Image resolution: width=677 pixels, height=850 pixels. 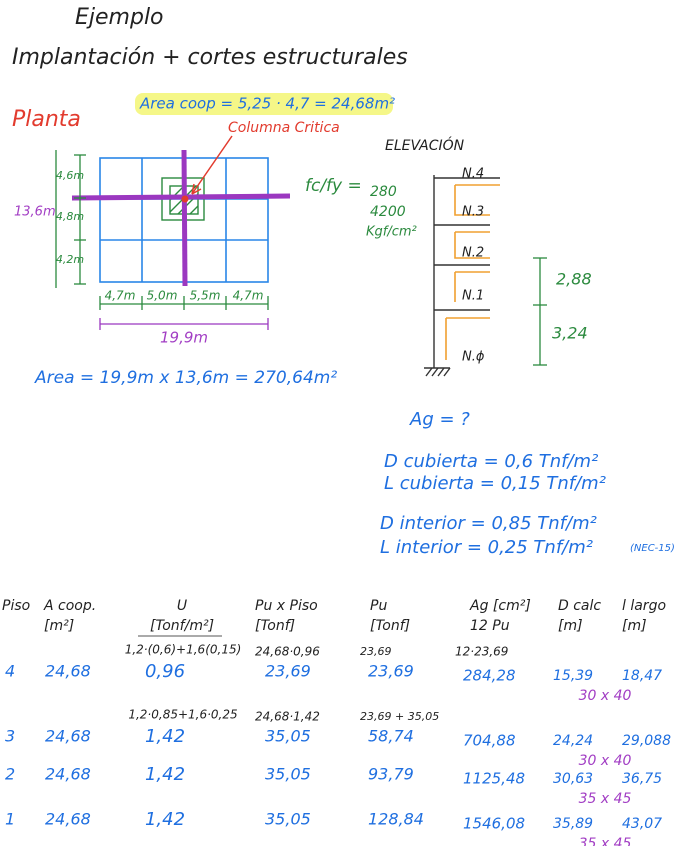 What do you see at coordinates (489, 741) in the screenshot?
I see `cell: 704,88` at bounding box center [489, 741].